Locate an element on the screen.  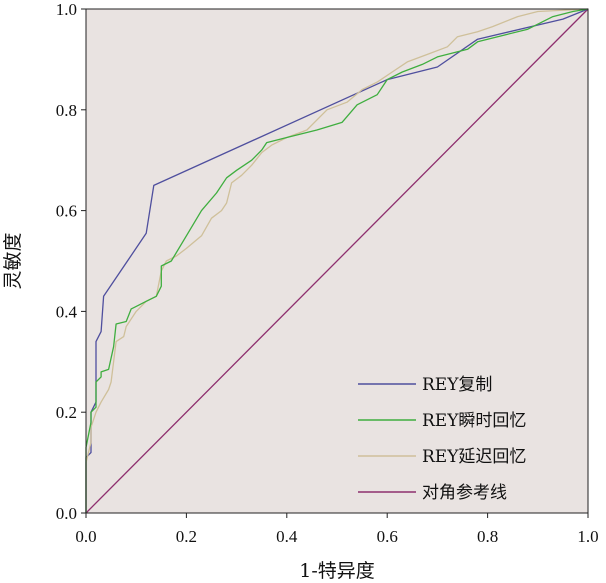
x-tick-label: 0.6 is located at coordinates (387, 536).